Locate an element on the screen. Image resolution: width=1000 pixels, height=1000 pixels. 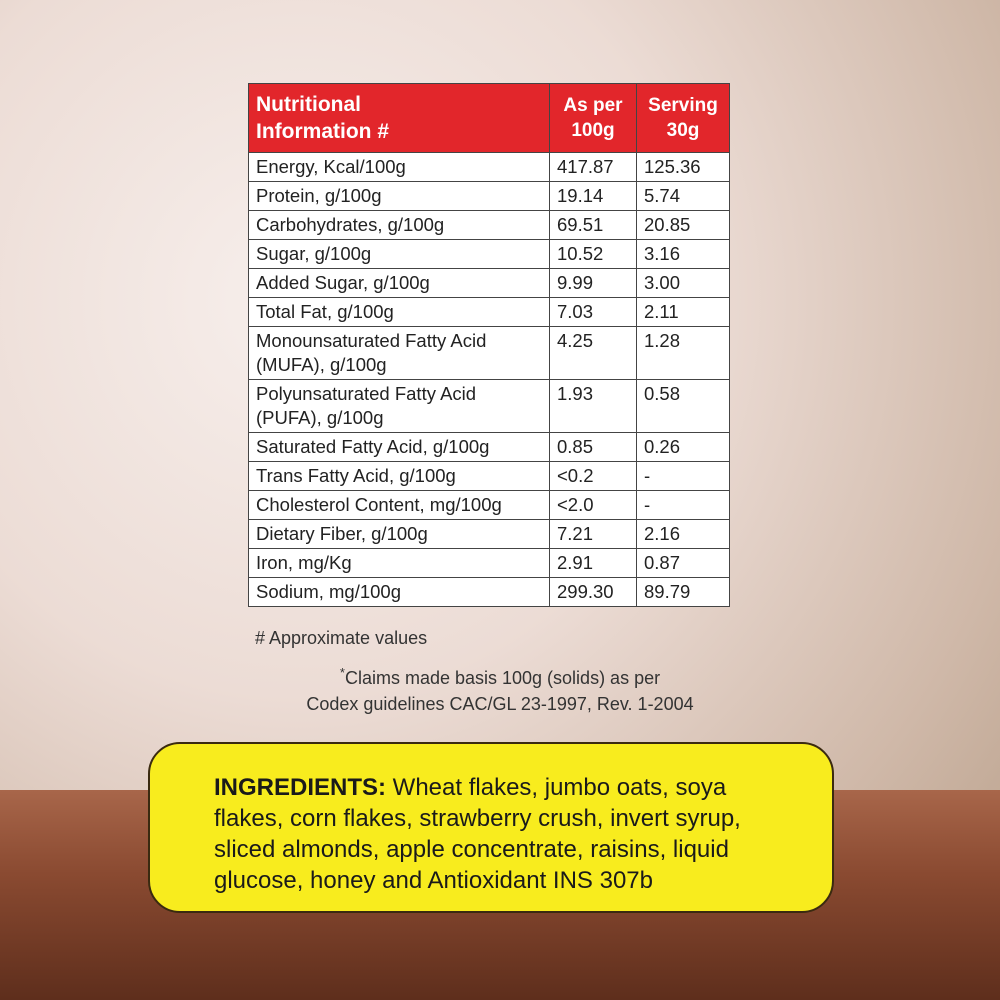
nutrient-name: Total Fat, g/100g is located at coordinates (325, 311).